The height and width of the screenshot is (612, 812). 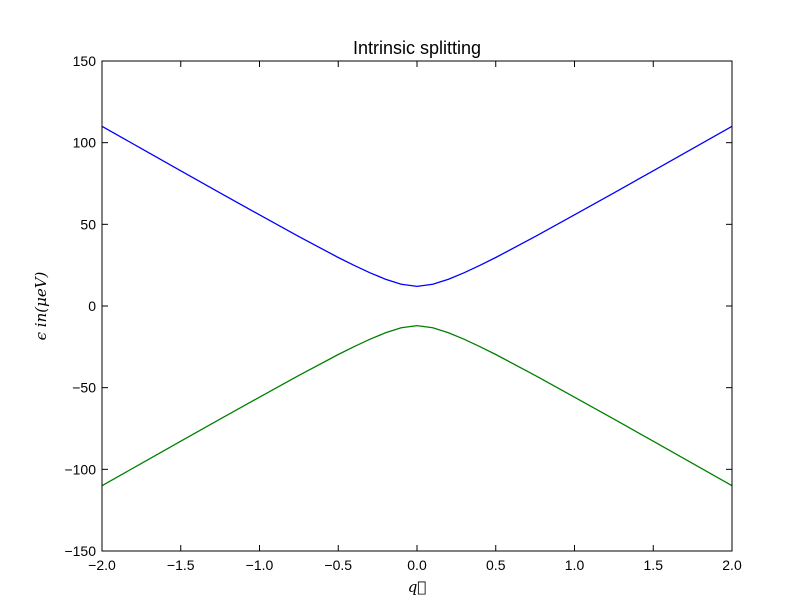 What do you see at coordinates (496, 565) in the screenshot?
I see `x-tick-label: 0.5` at bounding box center [496, 565].